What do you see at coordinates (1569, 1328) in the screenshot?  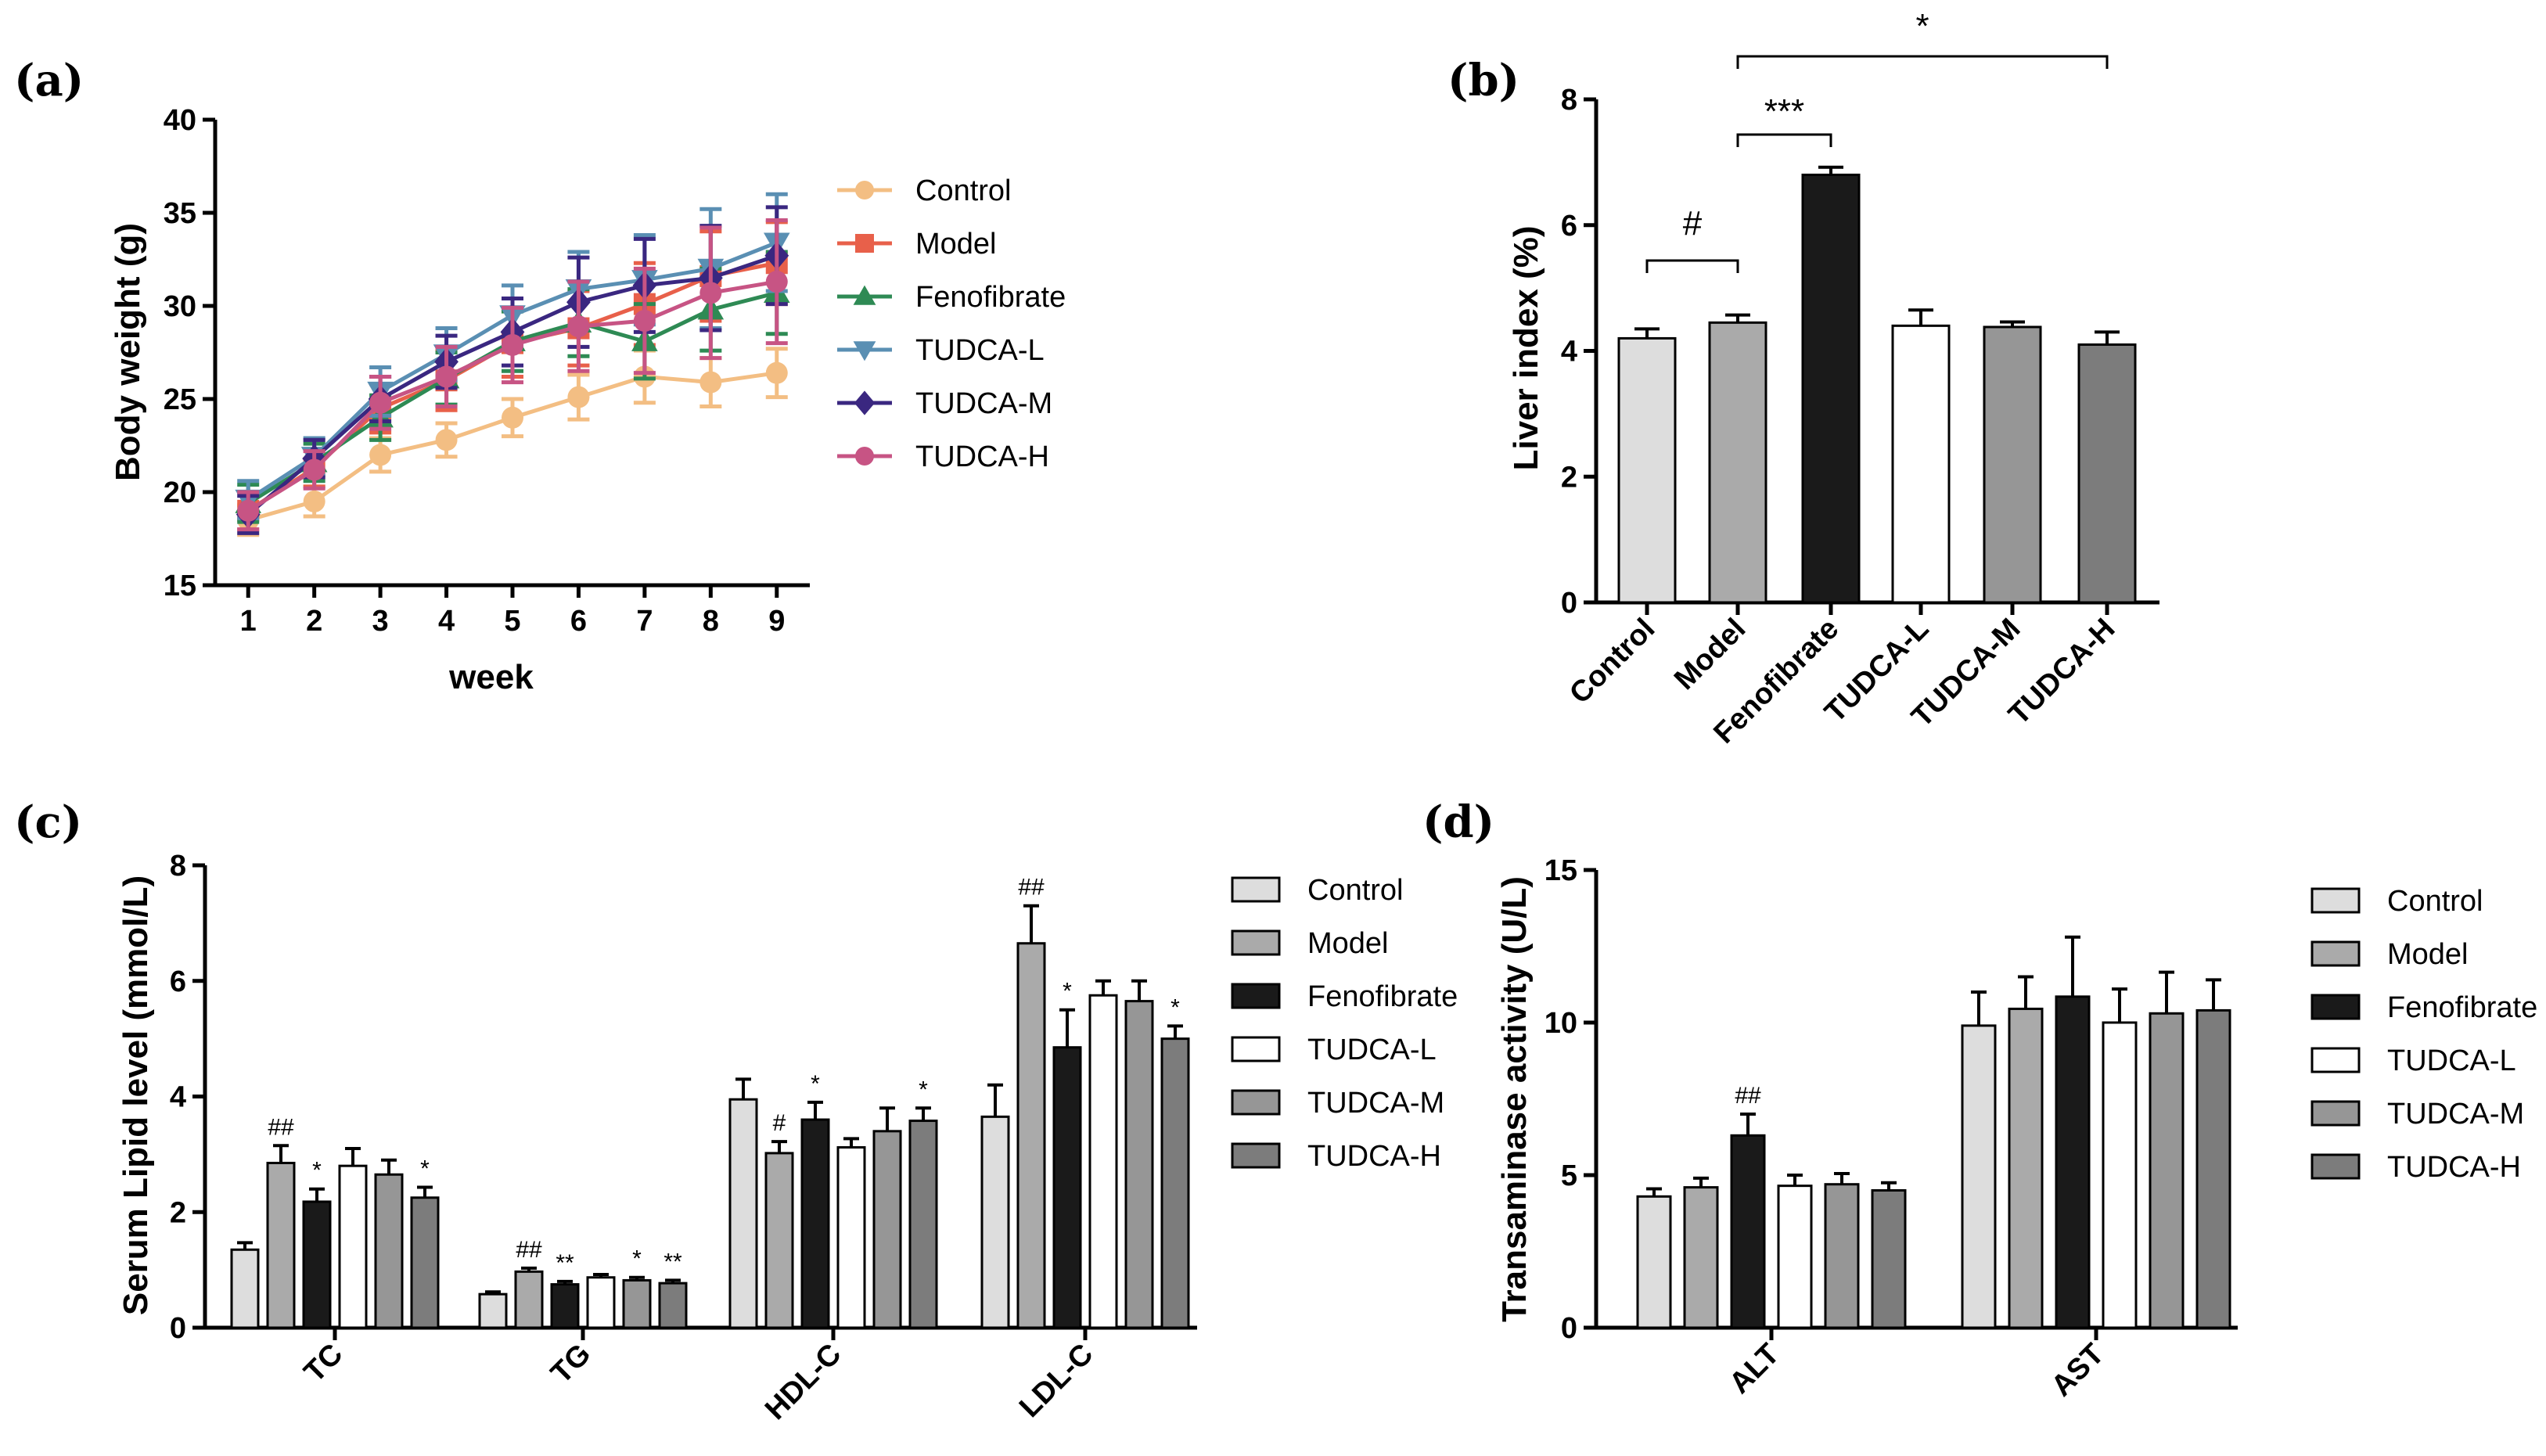 I see `d-y-tick-label: 0` at bounding box center [1569, 1328].